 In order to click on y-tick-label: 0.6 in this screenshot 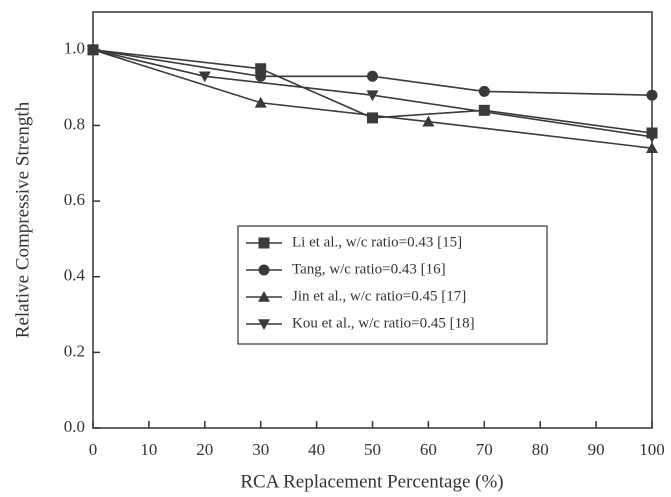, I will do `click(74, 199)`.